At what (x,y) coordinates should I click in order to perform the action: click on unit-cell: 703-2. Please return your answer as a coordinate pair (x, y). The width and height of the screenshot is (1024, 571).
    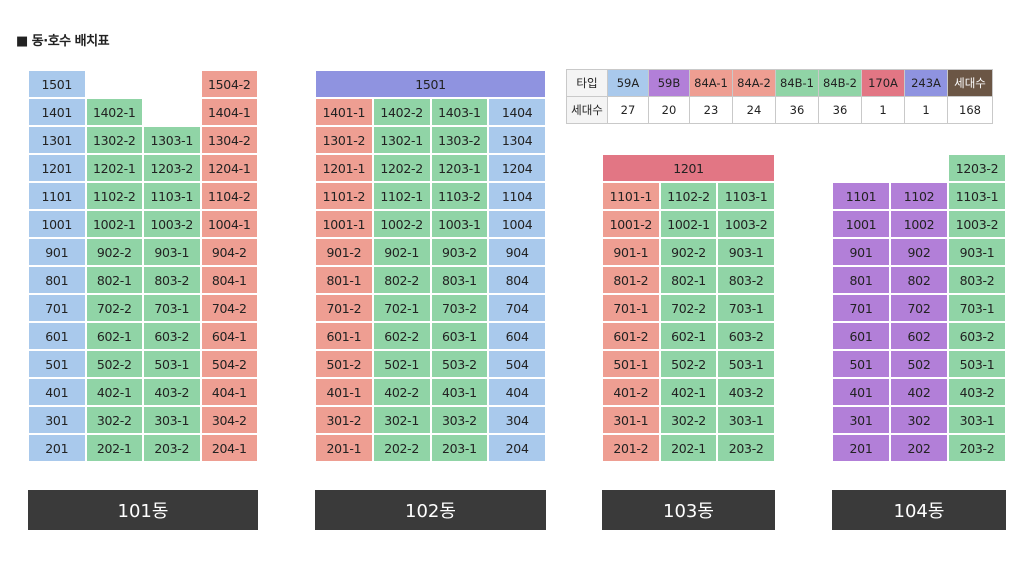
    Looking at the image, I should click on (459, 308).